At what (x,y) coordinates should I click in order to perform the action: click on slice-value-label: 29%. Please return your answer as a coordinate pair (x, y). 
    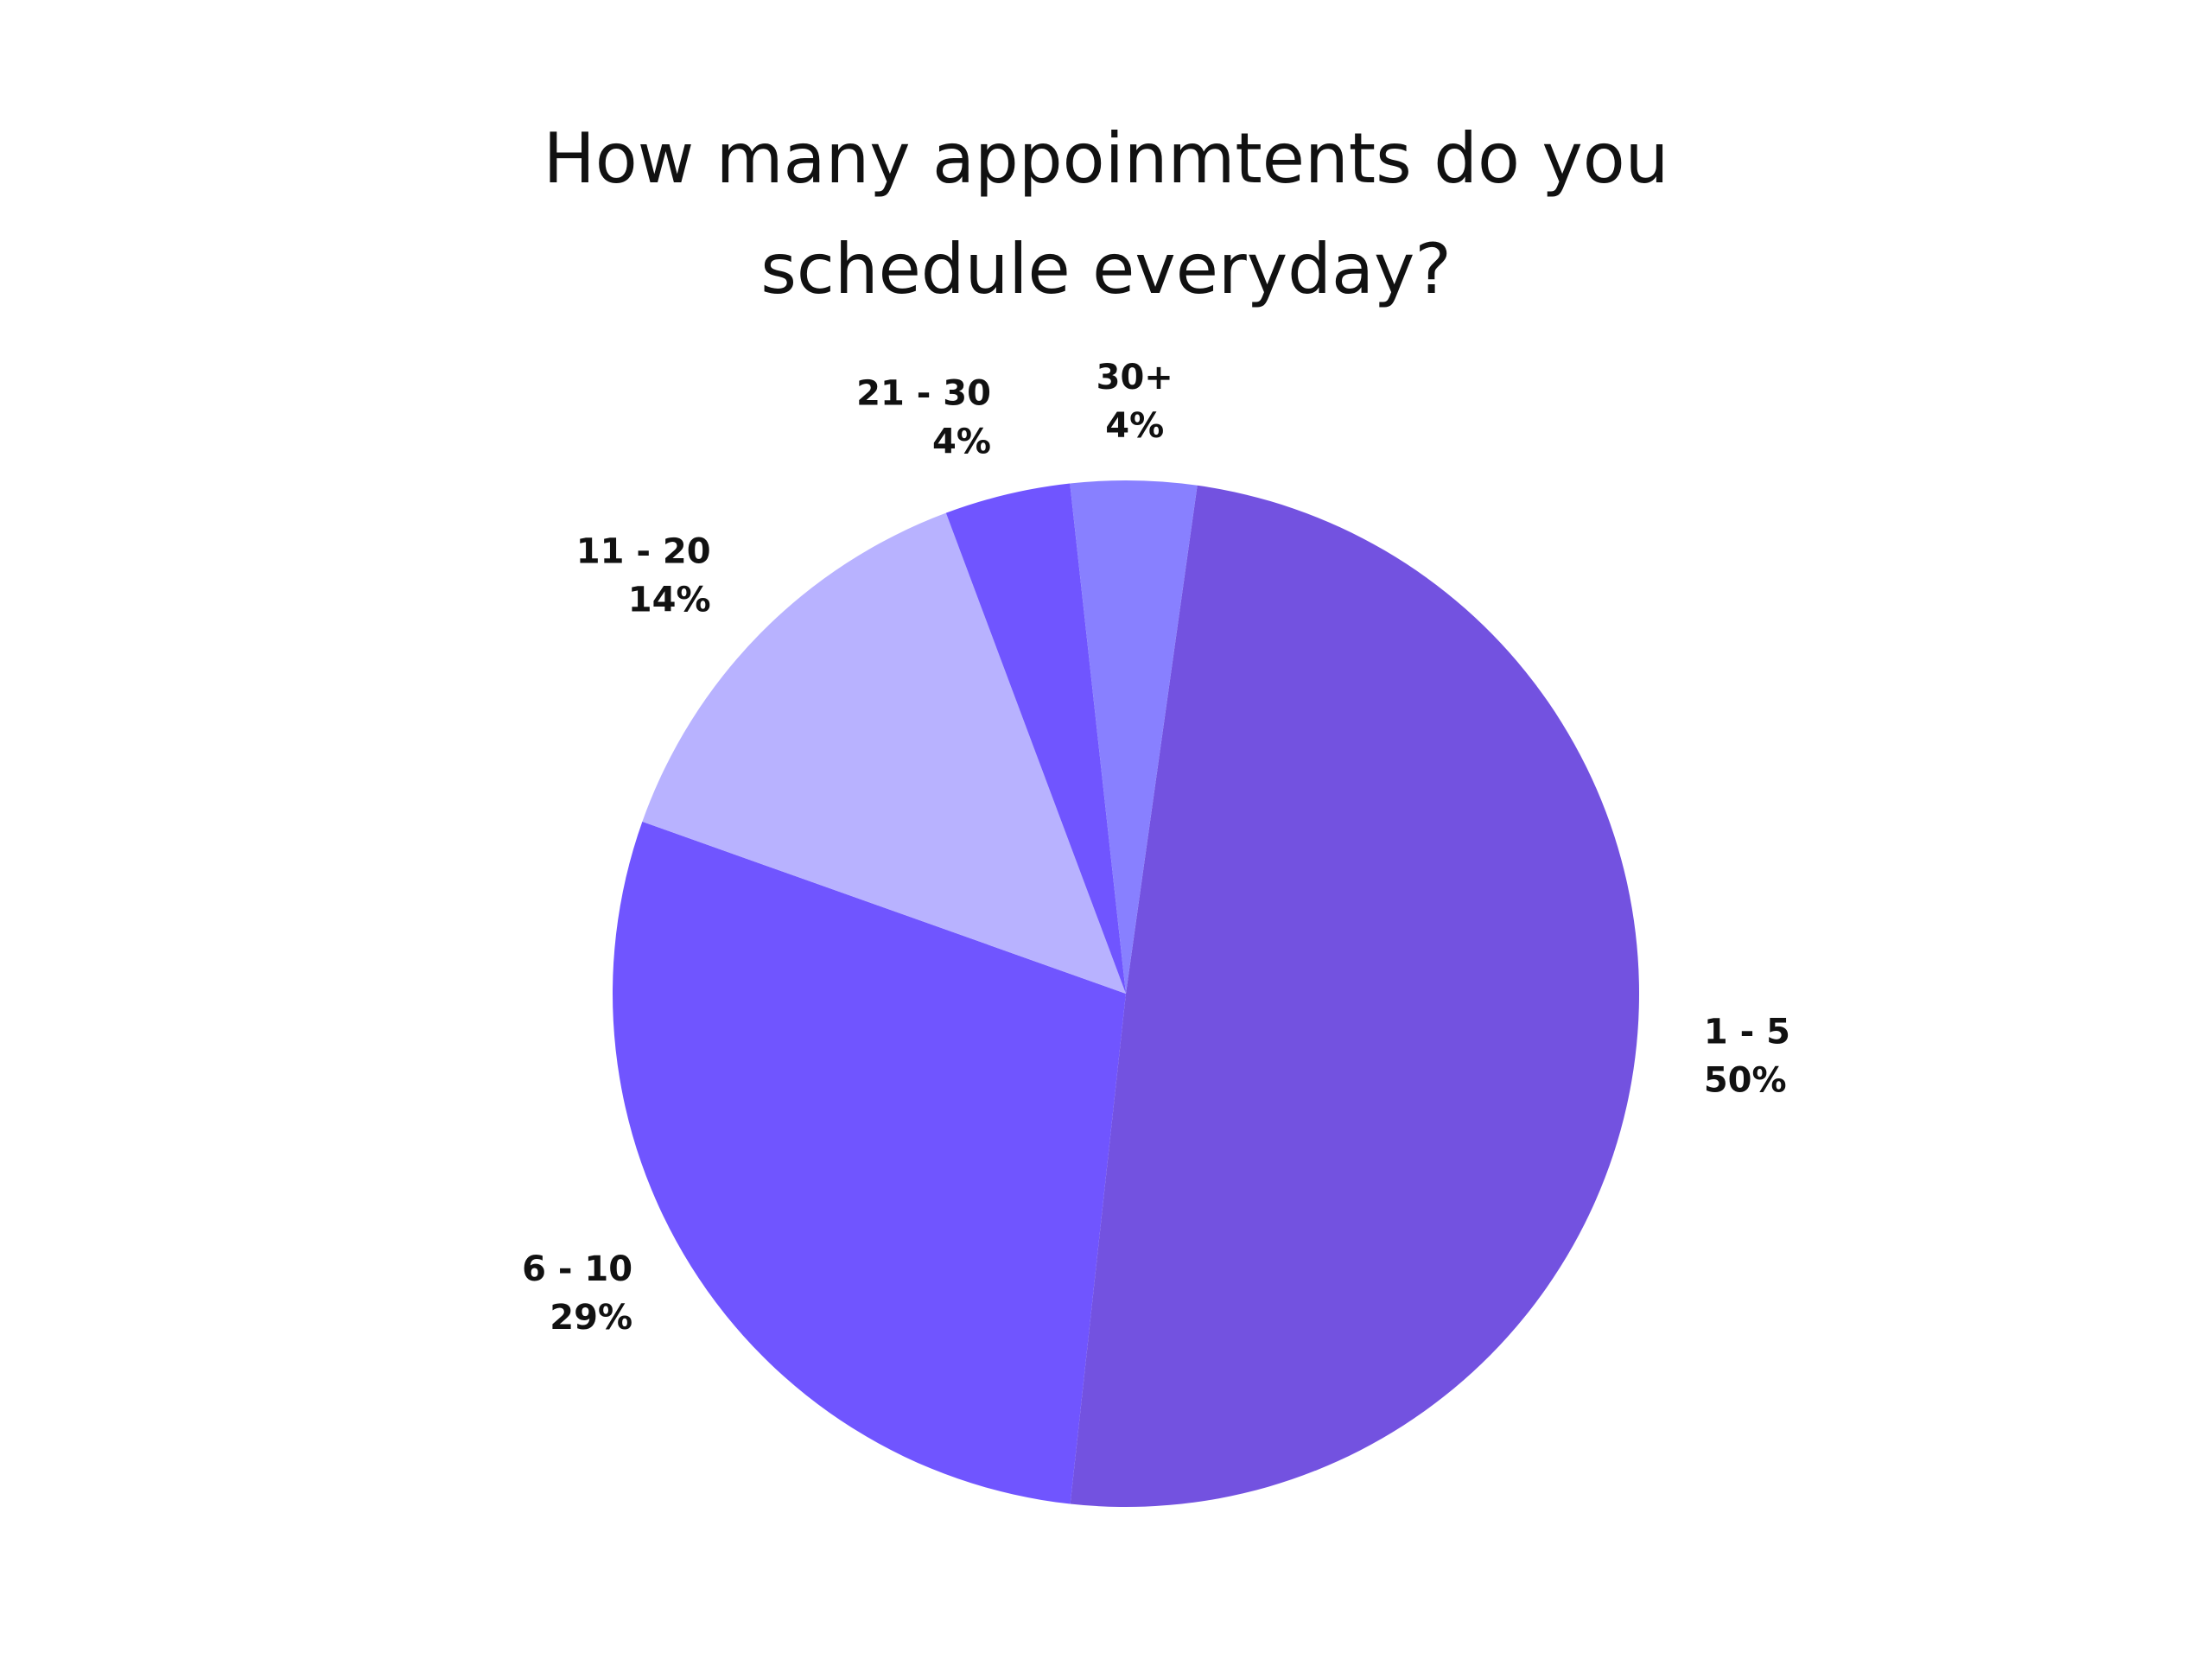
    Looking at the image, I should click on (591, 1318).